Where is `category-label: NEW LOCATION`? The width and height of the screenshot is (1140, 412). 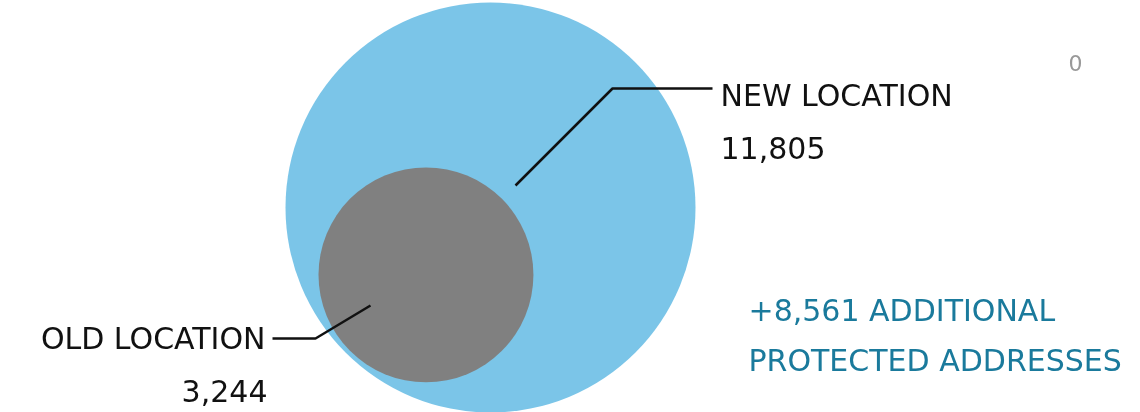 category-label: NEW LOCATION is located at coordinates (836, 95).